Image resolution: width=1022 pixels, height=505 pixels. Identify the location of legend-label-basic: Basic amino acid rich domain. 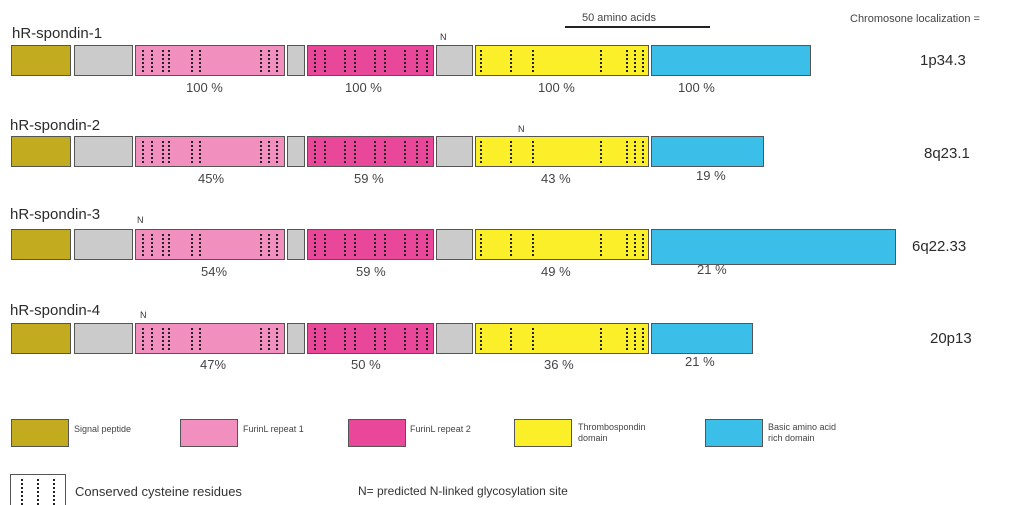
(802, 433).